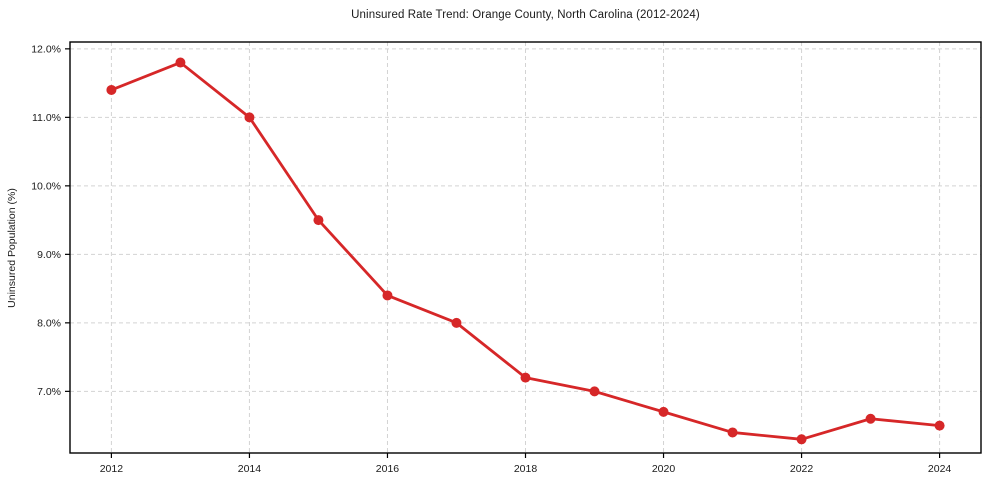 This screenshot has width=989, height=490. What do you see at coordinates (12, 248) in the screenshot?
I see `y-axis-label: Uninsured Population (%)` at bounding box center [12, 248].